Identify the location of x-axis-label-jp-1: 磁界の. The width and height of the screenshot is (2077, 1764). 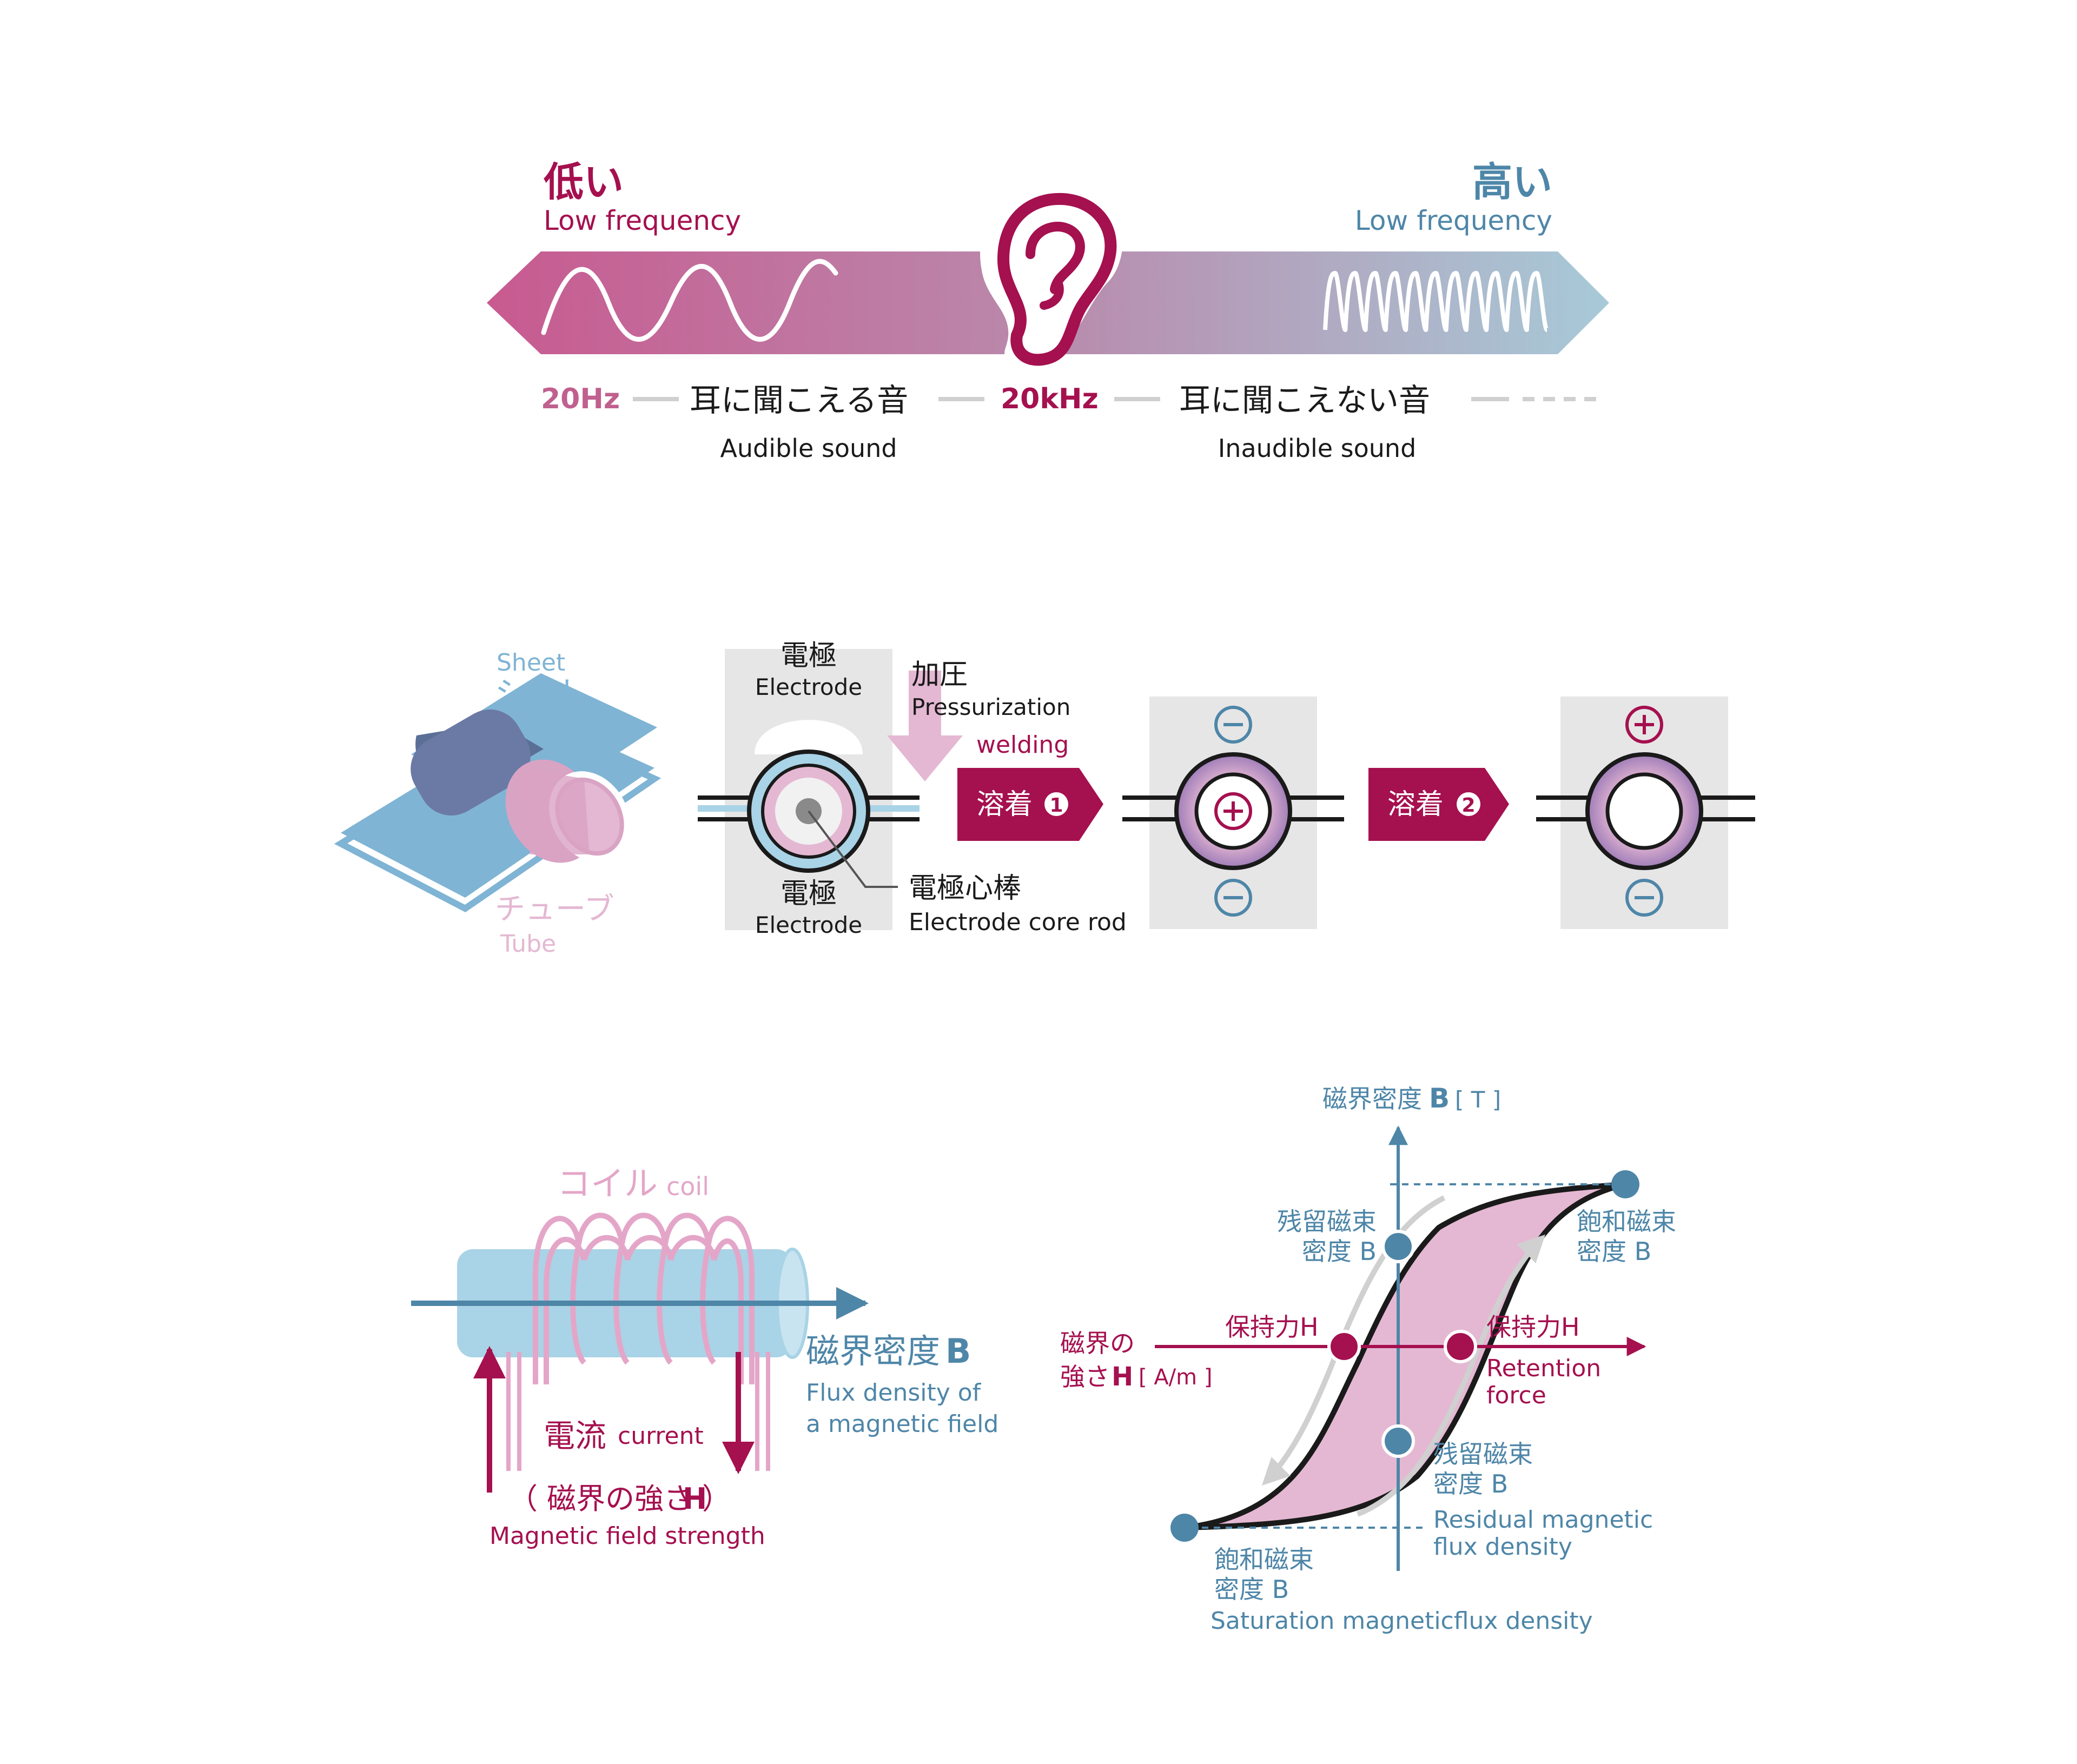
(1097, 1343).